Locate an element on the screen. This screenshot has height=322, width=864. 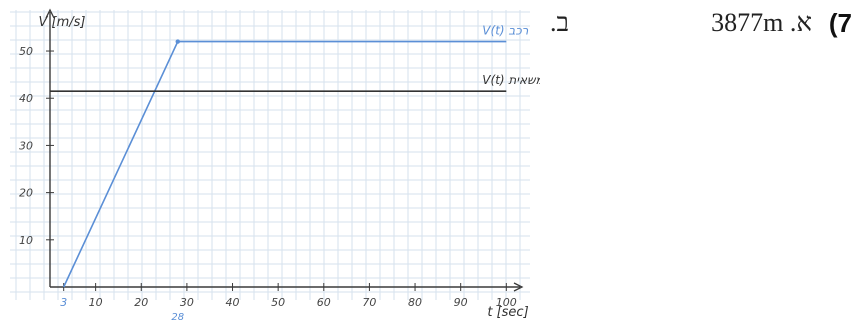
item-a-value: 3877m is located at coordinates (747, 22).